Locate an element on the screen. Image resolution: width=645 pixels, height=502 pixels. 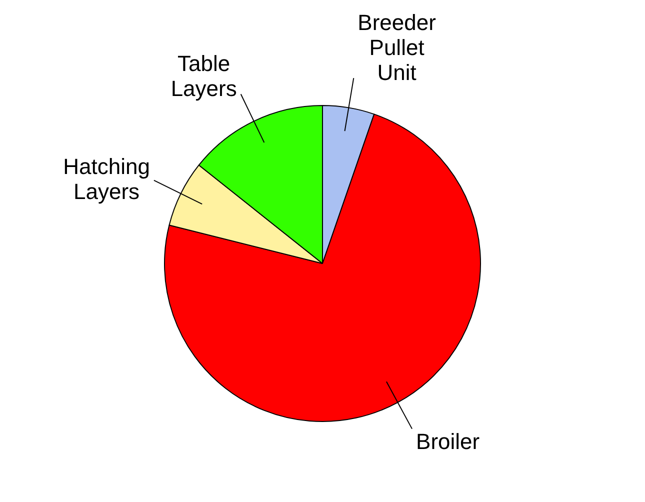
slice-label: Hatching Layers is located at coordinates (106, 179).